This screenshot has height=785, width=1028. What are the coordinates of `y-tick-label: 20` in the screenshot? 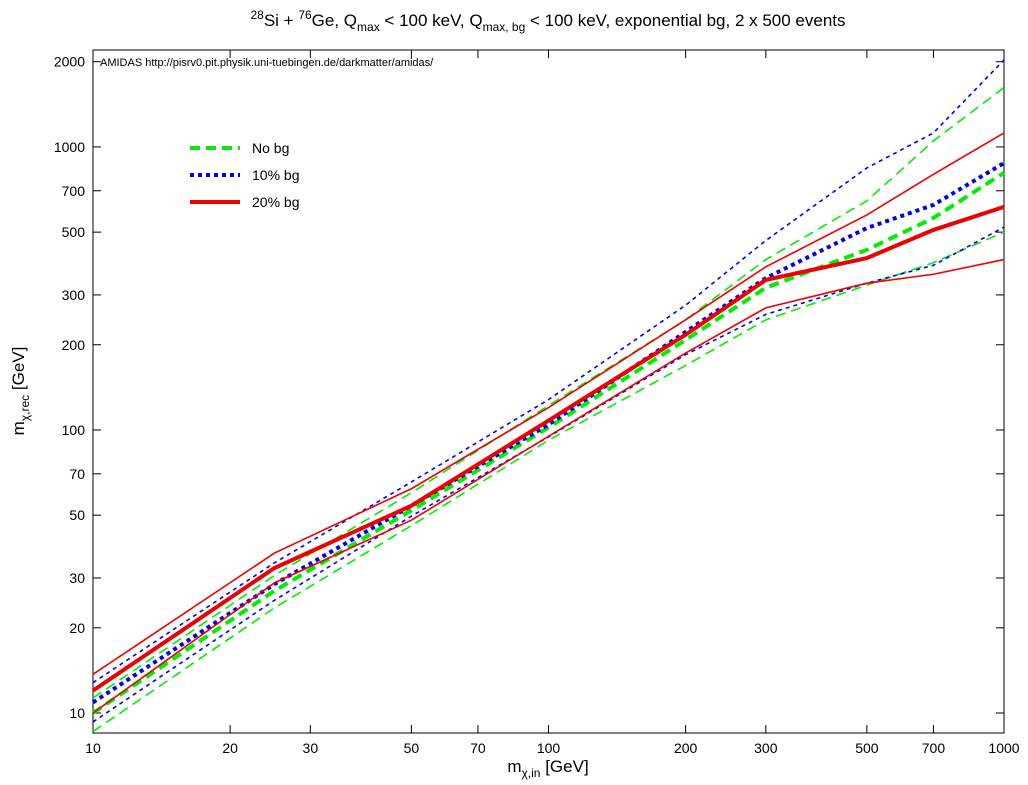 It's located at (77, 628).